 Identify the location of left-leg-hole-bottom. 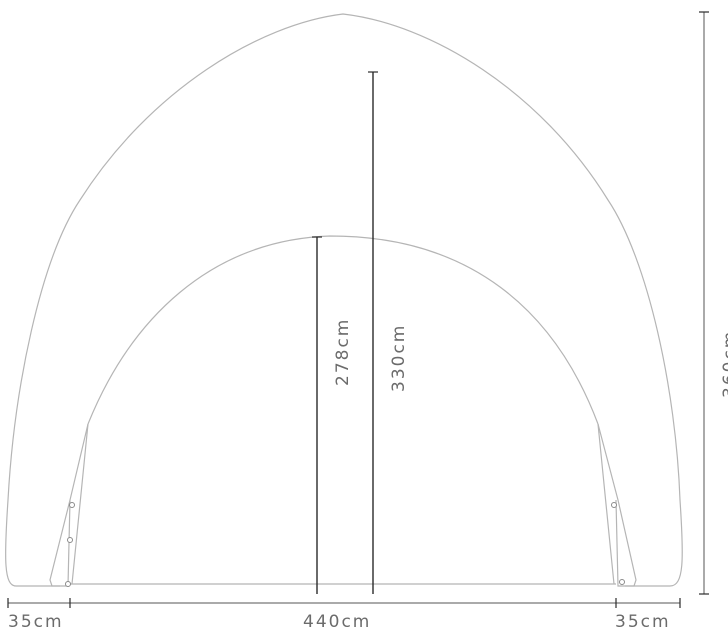
(68, 584).